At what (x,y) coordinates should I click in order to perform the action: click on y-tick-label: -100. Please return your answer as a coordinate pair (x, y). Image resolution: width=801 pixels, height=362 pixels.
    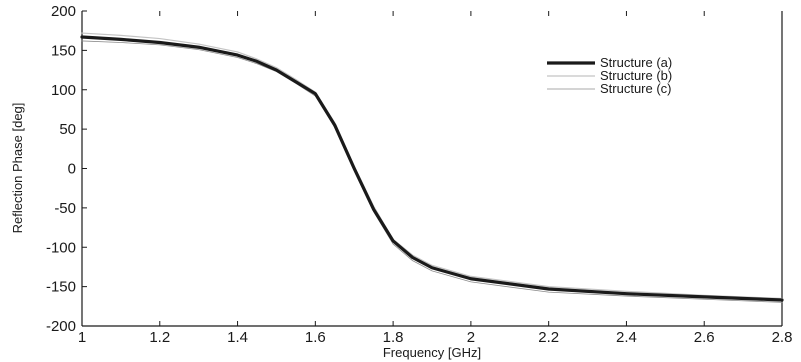
    Looking at the image, I should click on (61, 247).